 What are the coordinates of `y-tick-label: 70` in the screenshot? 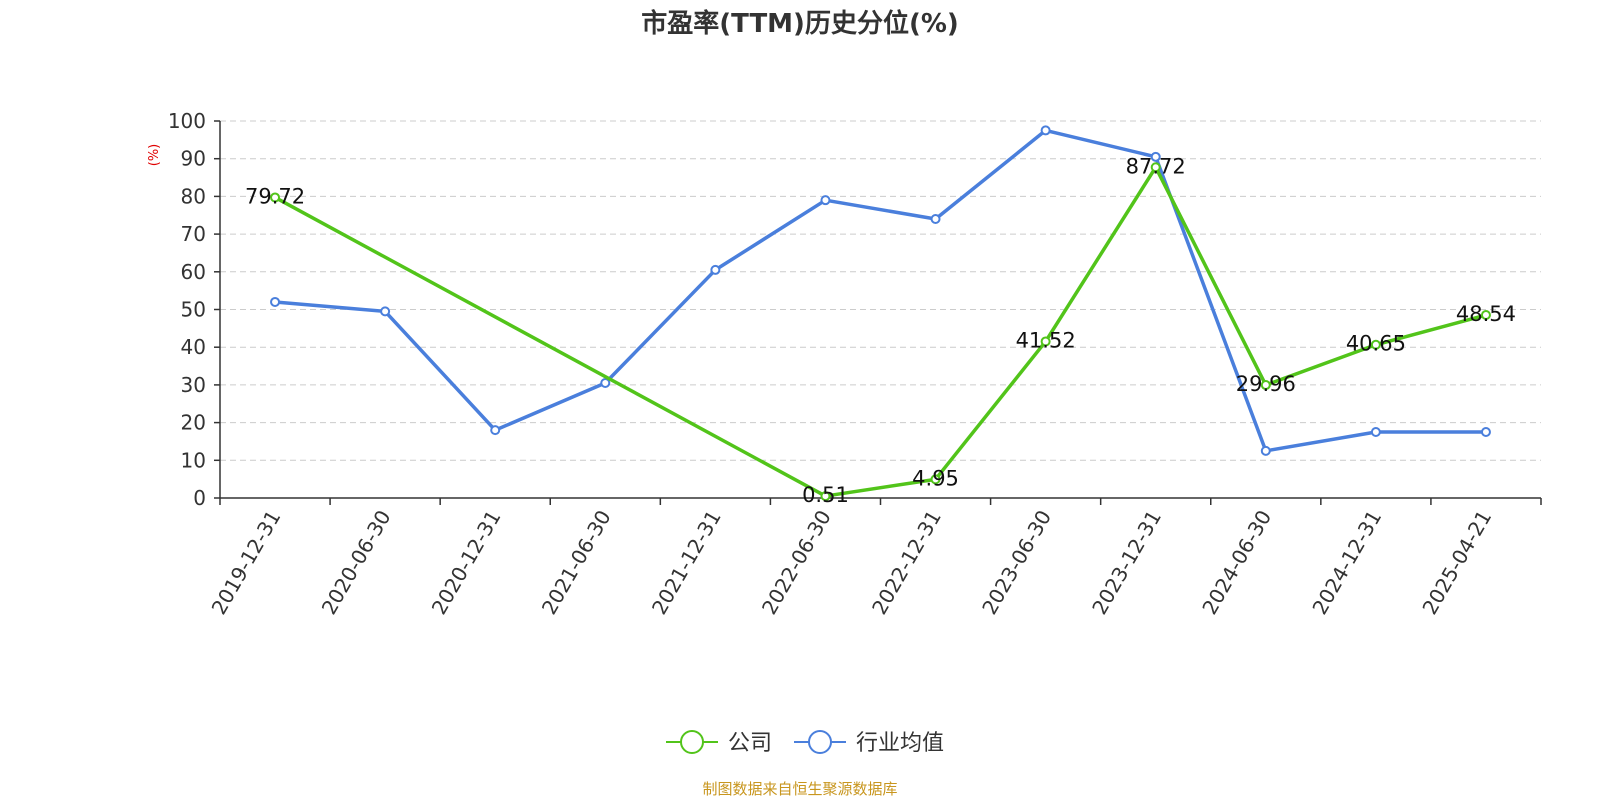 It's located at (193, 234).